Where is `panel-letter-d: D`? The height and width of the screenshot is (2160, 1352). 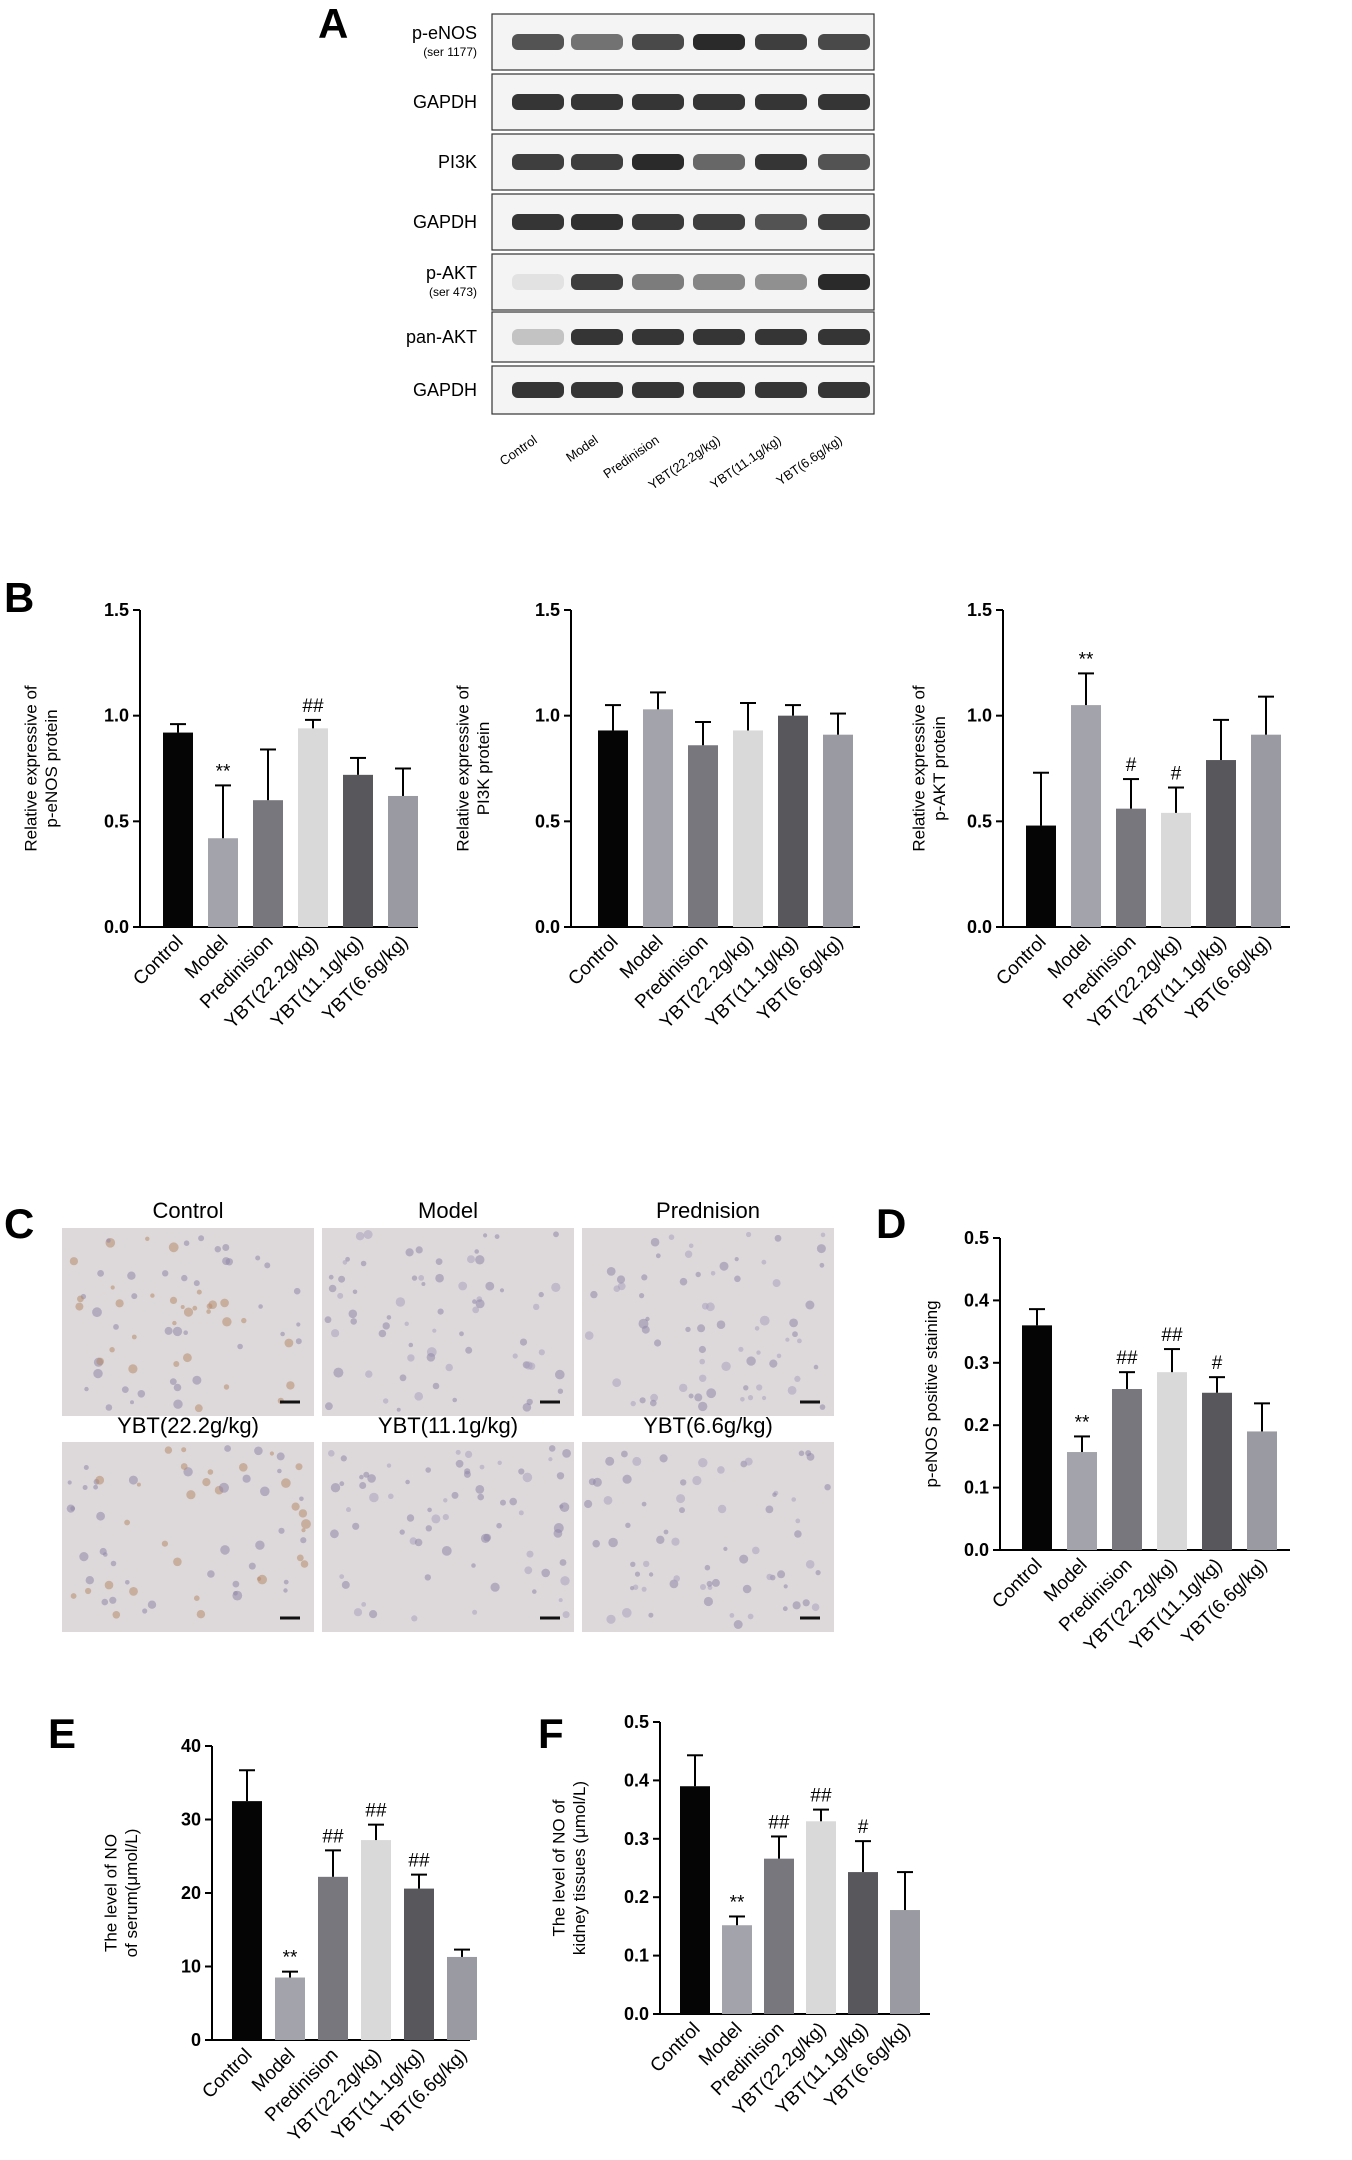 panel-letter-d: D is located at coordinates (891, 1223).